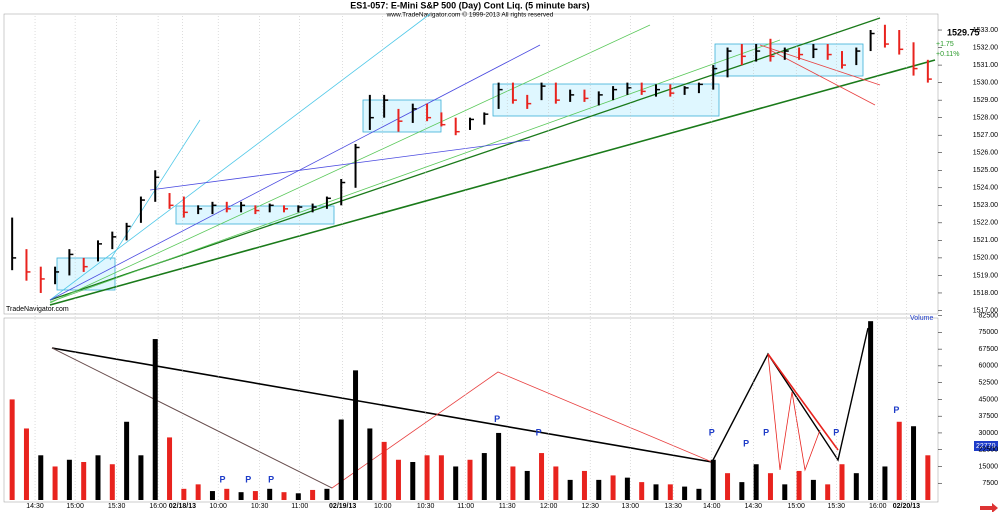  What do you see at coordinates (37, 309) in the screenshot?
I see `watermark: TradeNavigator.com` at bounding box center [37, 309].